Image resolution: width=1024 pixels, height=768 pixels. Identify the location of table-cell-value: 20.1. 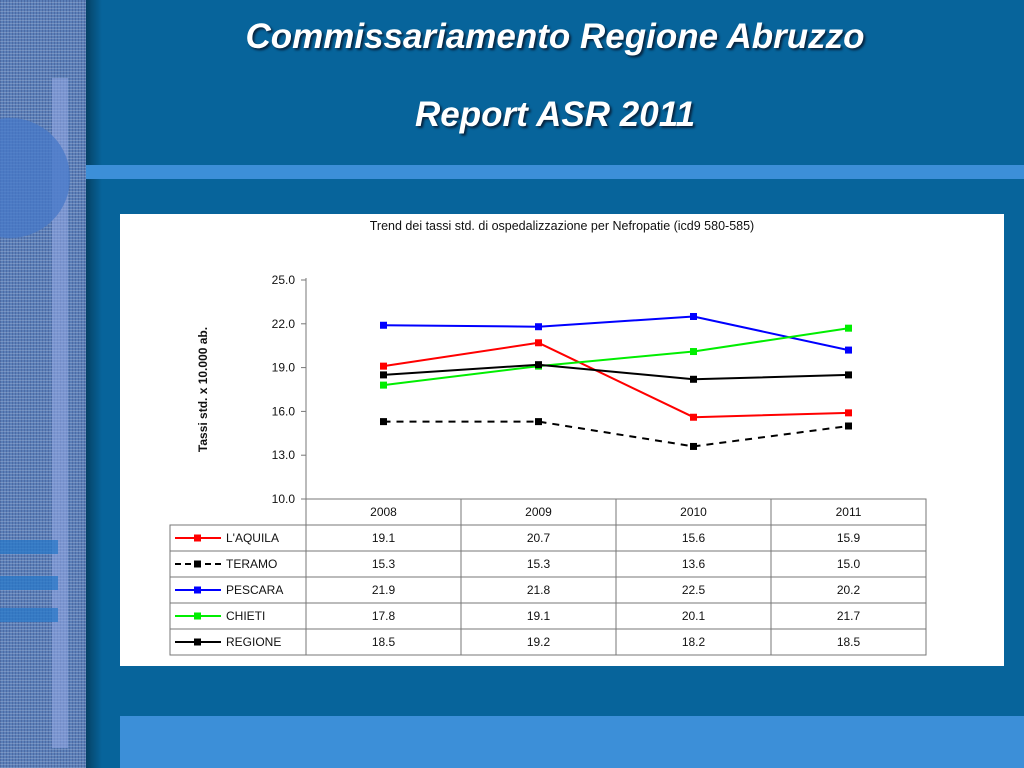
(694, 616).